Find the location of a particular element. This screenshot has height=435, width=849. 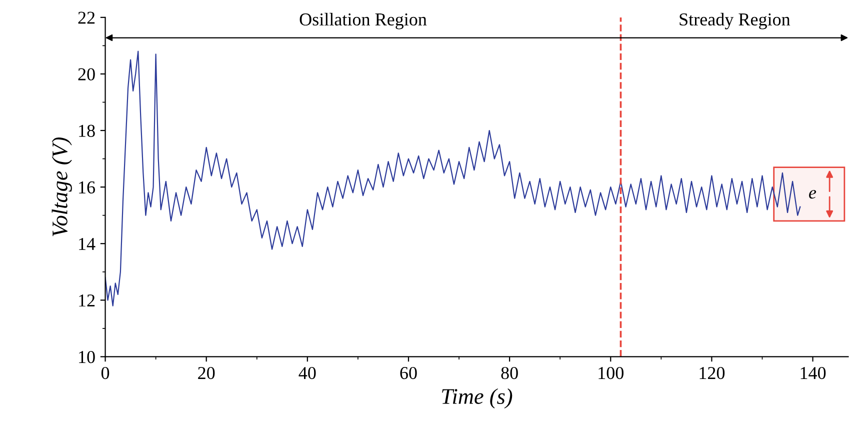

y-tick-label: 10 is located at coordinates (87, 357).